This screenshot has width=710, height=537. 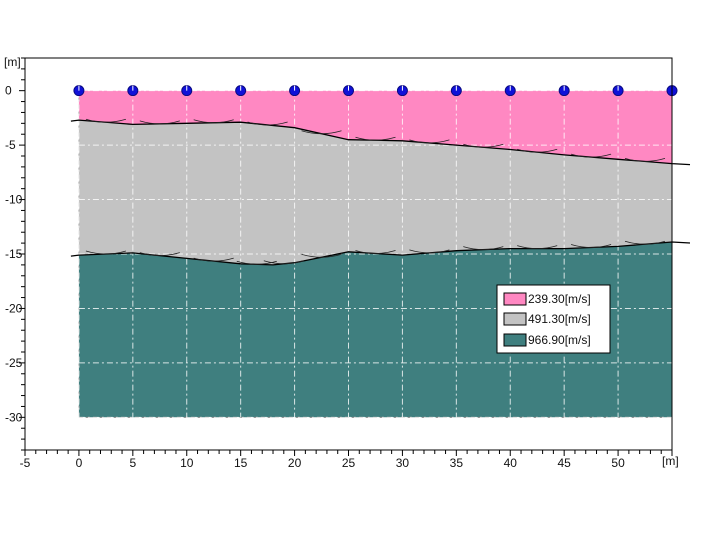 What do you see at coordinates (457, 463) in the screenshot?
I see `x-tick-label: 35` at bounding box center [457, 463].